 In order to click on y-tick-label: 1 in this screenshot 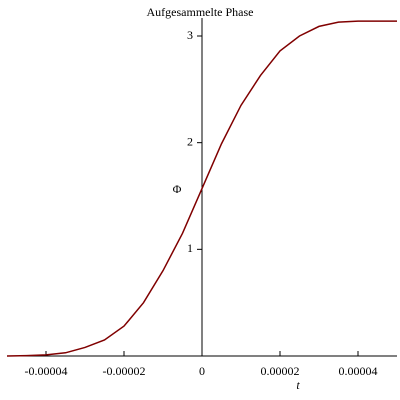, I will do `click(190, 248)`.